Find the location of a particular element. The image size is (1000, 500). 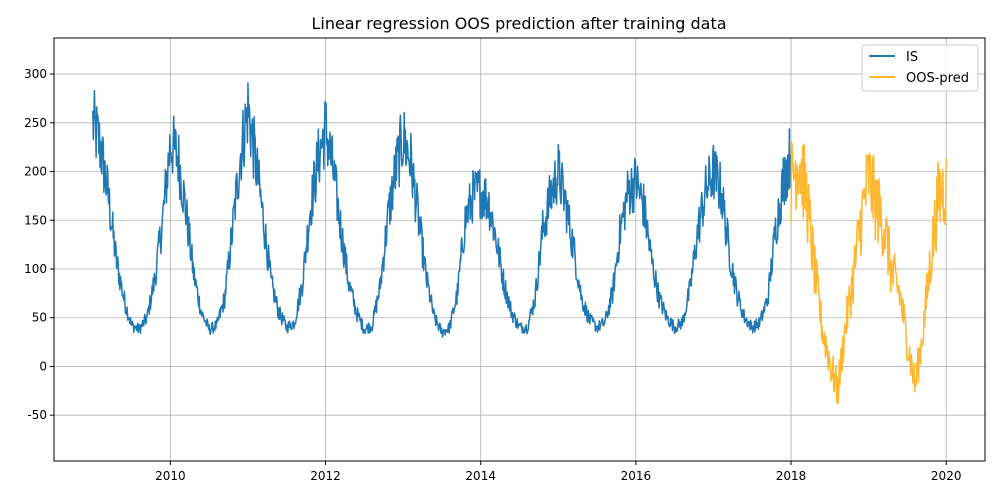

y-tick-label: 150 is located at coordinates (35, 220).